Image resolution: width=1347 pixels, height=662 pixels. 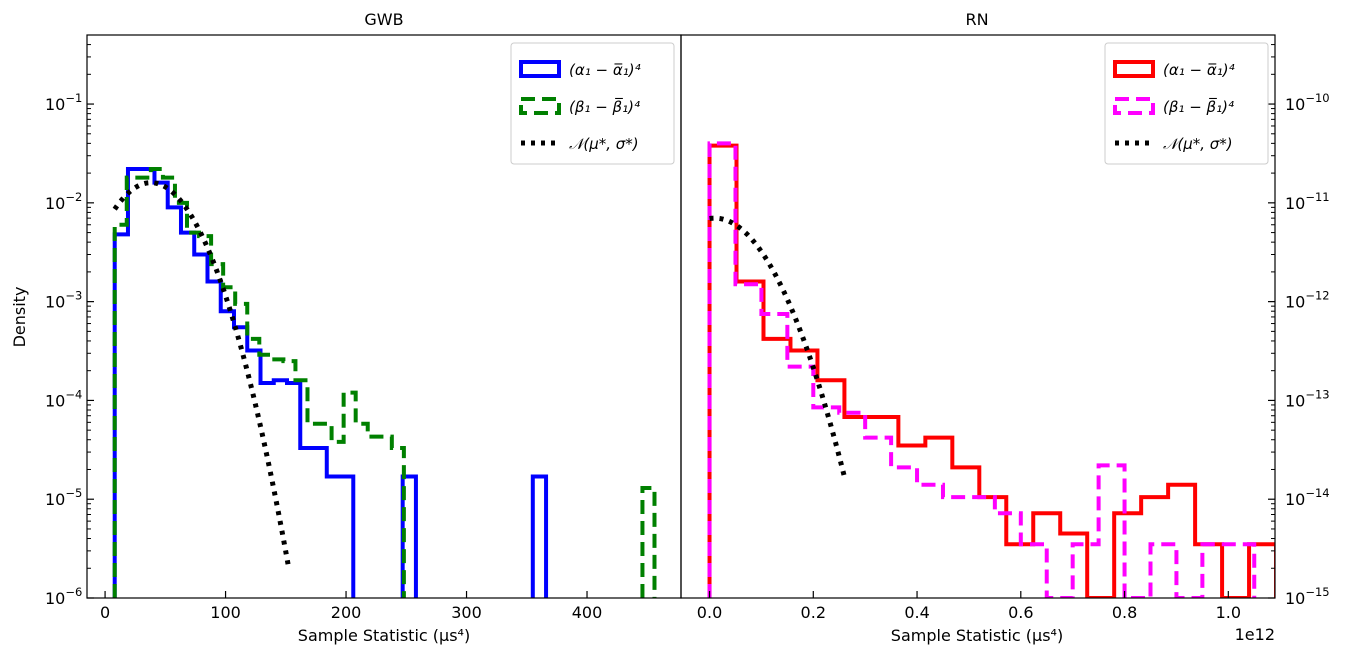 I want to click on y-tick-label: 10⁻⁴, so click(x=63, y=398).